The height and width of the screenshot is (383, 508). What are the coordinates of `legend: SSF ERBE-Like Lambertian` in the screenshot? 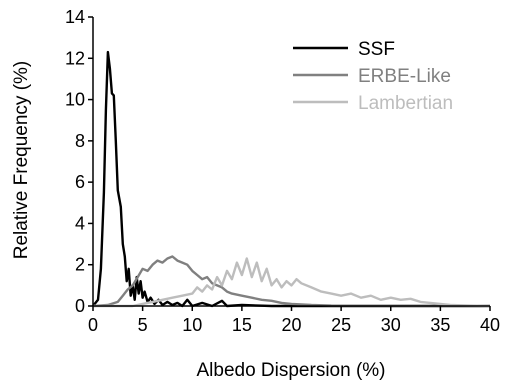 It's located at (373, 76).